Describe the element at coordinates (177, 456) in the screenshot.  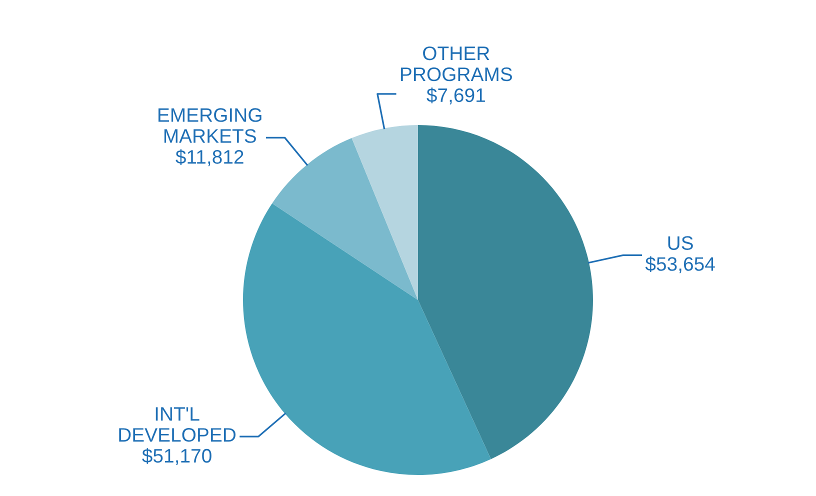
I see `data-label: $51,170` at that location.